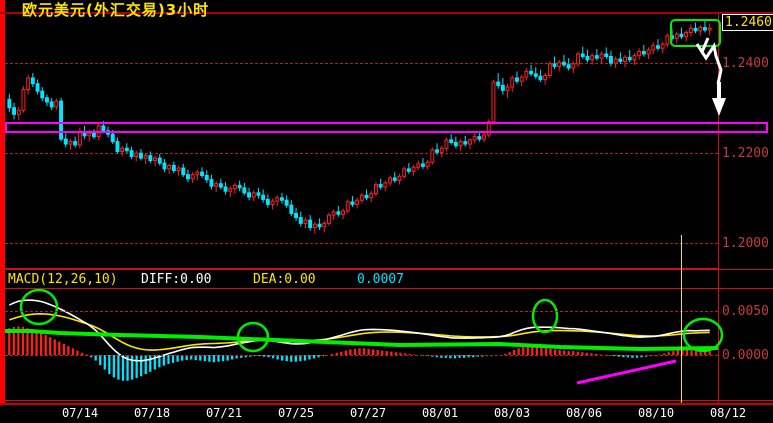 This screenshot has width=773, height=423. What do you see at coordinates (296, 413) in the screenshot?
I see `date-label-3: 07/25` at bounding box center [296, 413].